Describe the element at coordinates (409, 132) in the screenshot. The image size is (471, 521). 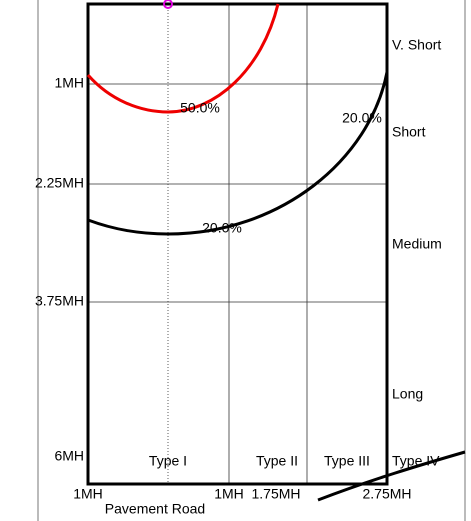
I see `right-label: Short` at that location.